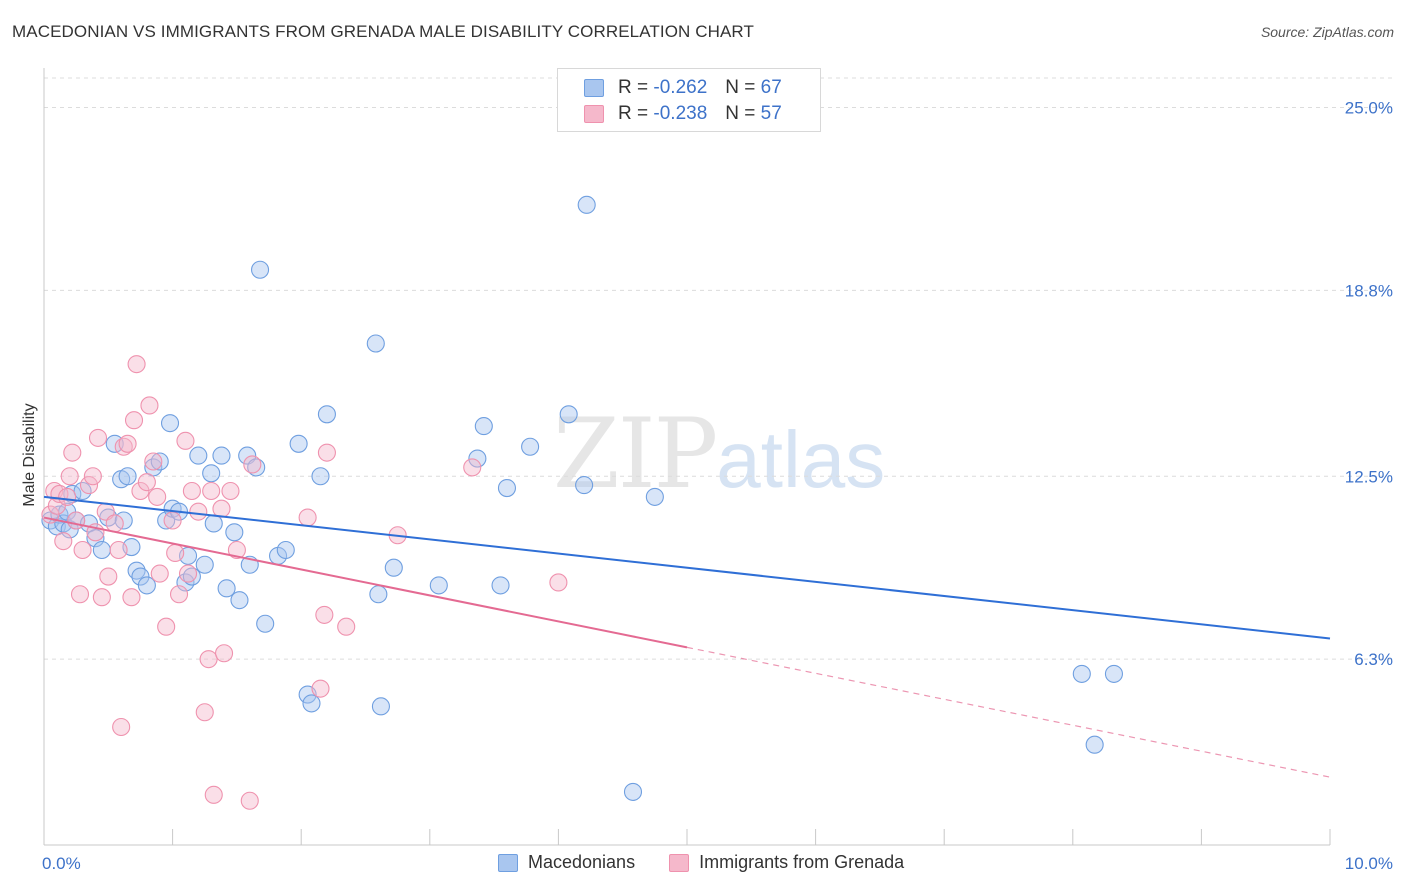 This screenshot has height=892, width=1406. What do you see at coordinates (594, 88) in the screenshot?
I see `legend-swatch-macedonians` at bounding box center [594, 88].